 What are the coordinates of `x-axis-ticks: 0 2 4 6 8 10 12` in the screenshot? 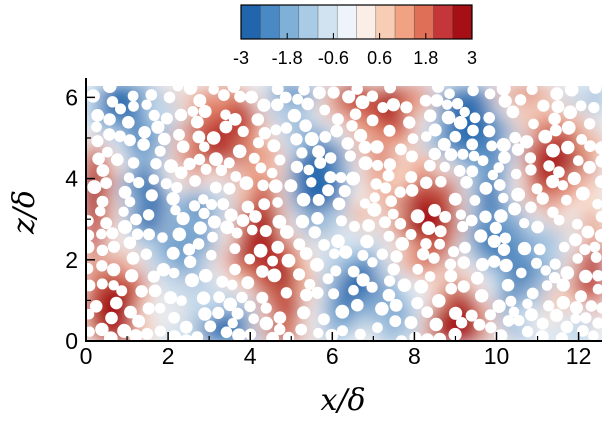 It's located at (335, 350).